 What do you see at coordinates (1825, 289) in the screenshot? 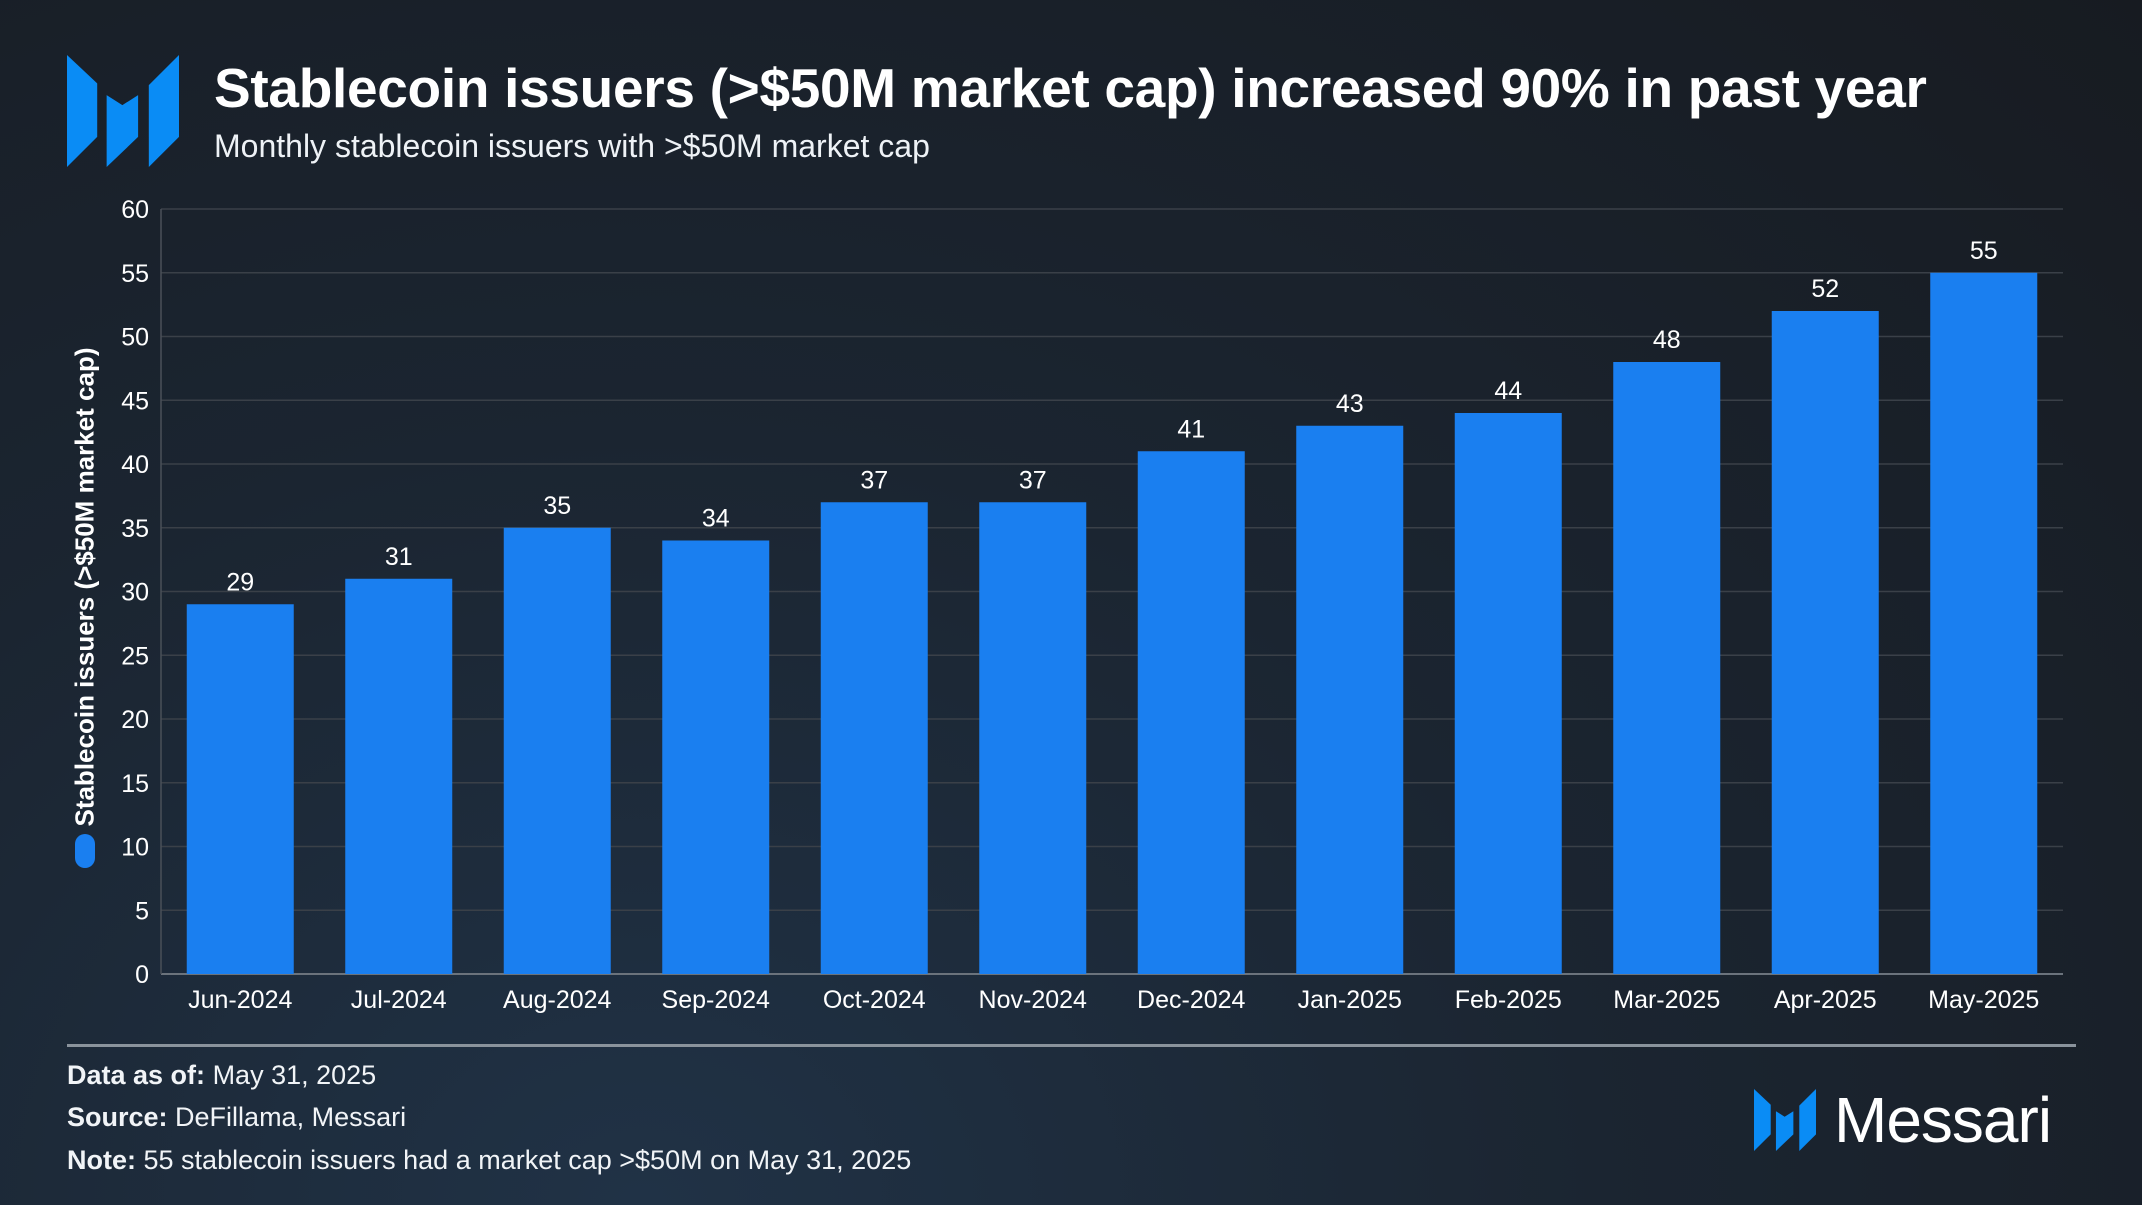
I see `data-label: 52` at bounding box center [1825, 289].